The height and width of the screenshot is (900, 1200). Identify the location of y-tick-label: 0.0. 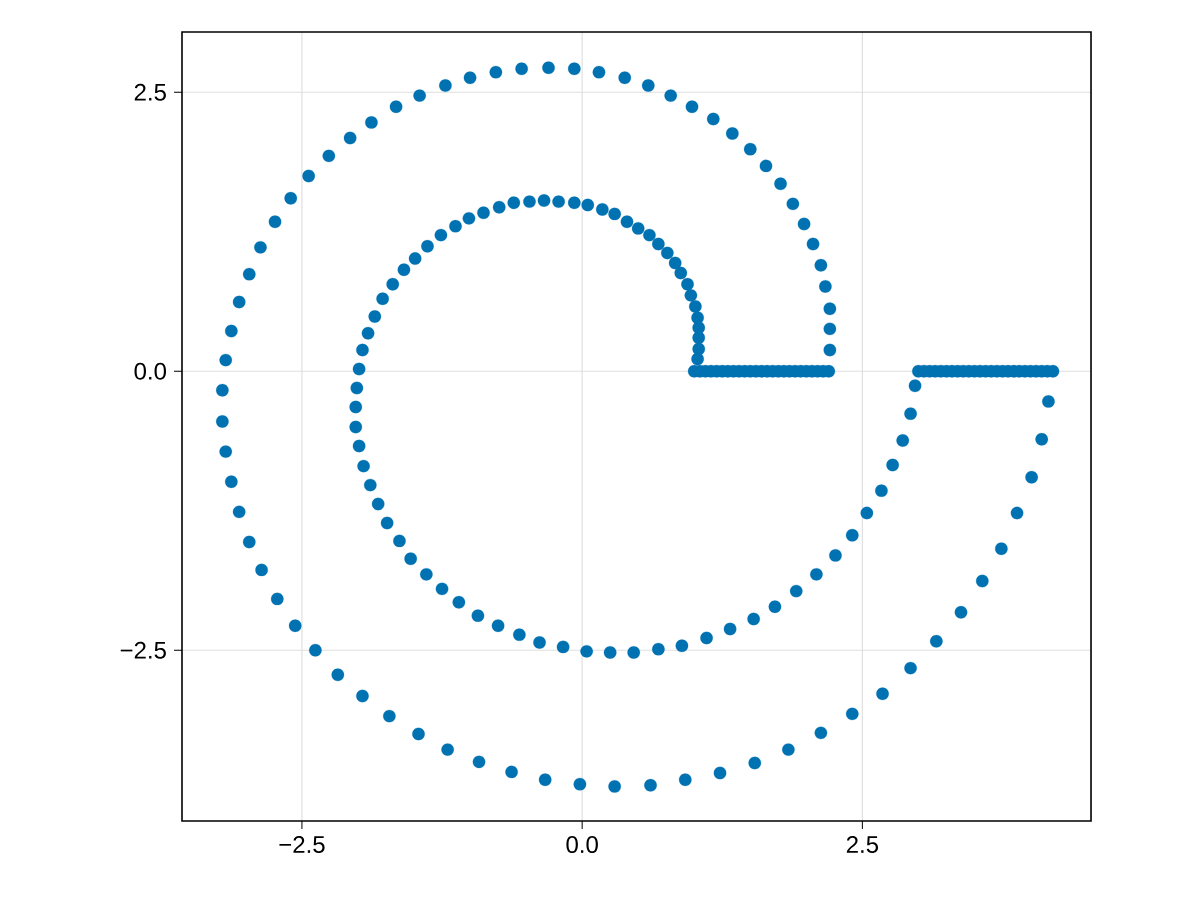
(150, 371).